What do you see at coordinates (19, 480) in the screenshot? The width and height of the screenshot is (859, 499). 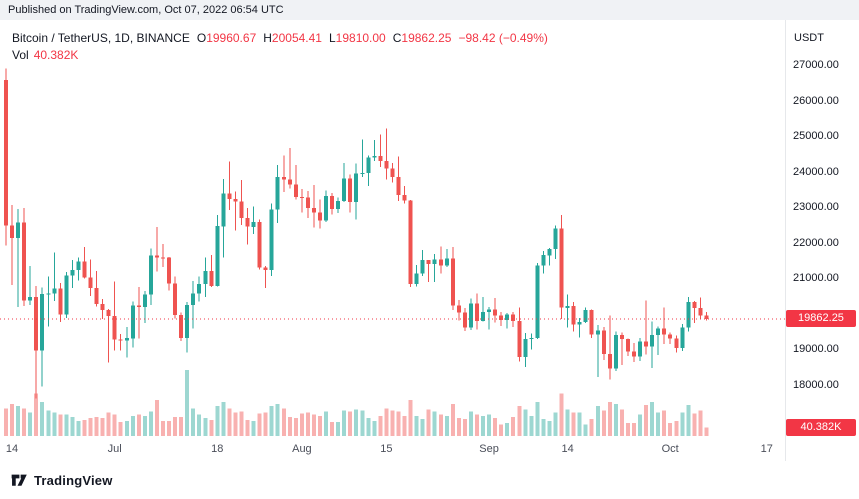 I see `tradingview-logo-icon` at bounding box center [19, 480].